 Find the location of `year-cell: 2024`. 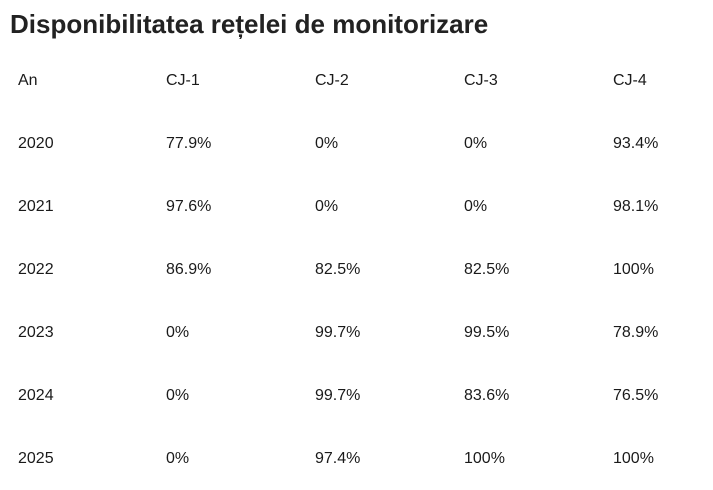

year-cell: 2024 is located at coordinates (36, 395).